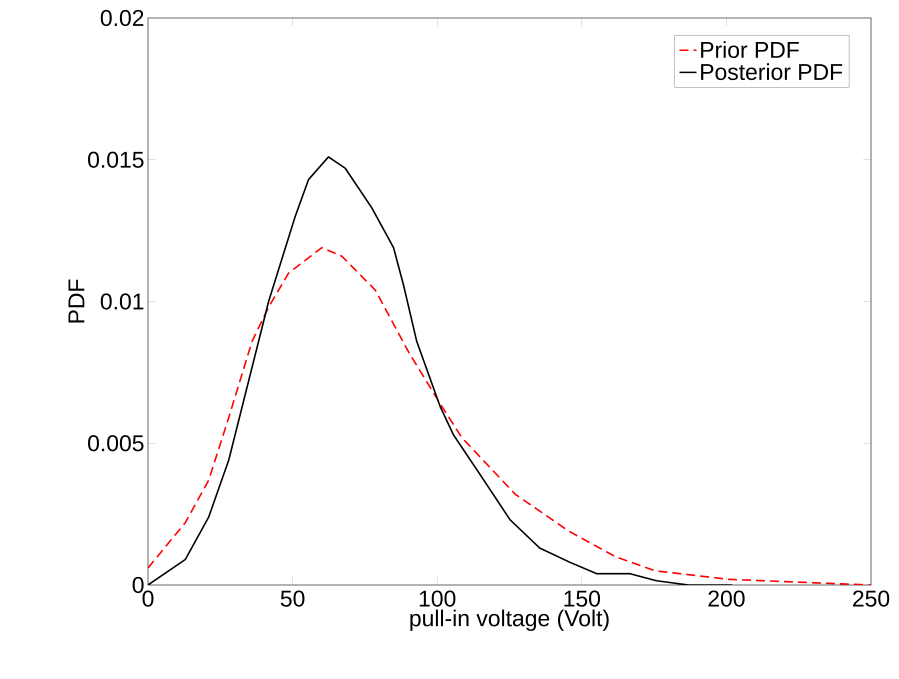 This screenshot has height=679, width=899. What do you see at coordinates (871, 598) in the screenshot?
I see `x-tick-label: 250` at bounding box center [871, 598].